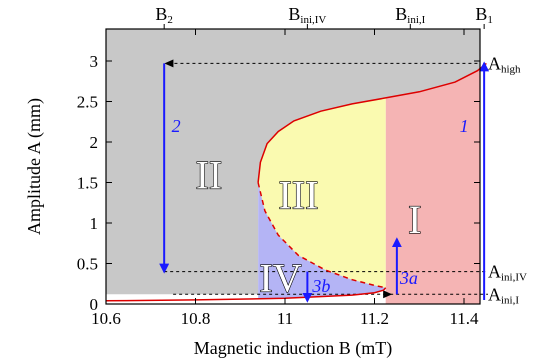 The width and height of the screenshot is (534, 360). I want to click on x-tick-label: 11.4, so click(464, 318).